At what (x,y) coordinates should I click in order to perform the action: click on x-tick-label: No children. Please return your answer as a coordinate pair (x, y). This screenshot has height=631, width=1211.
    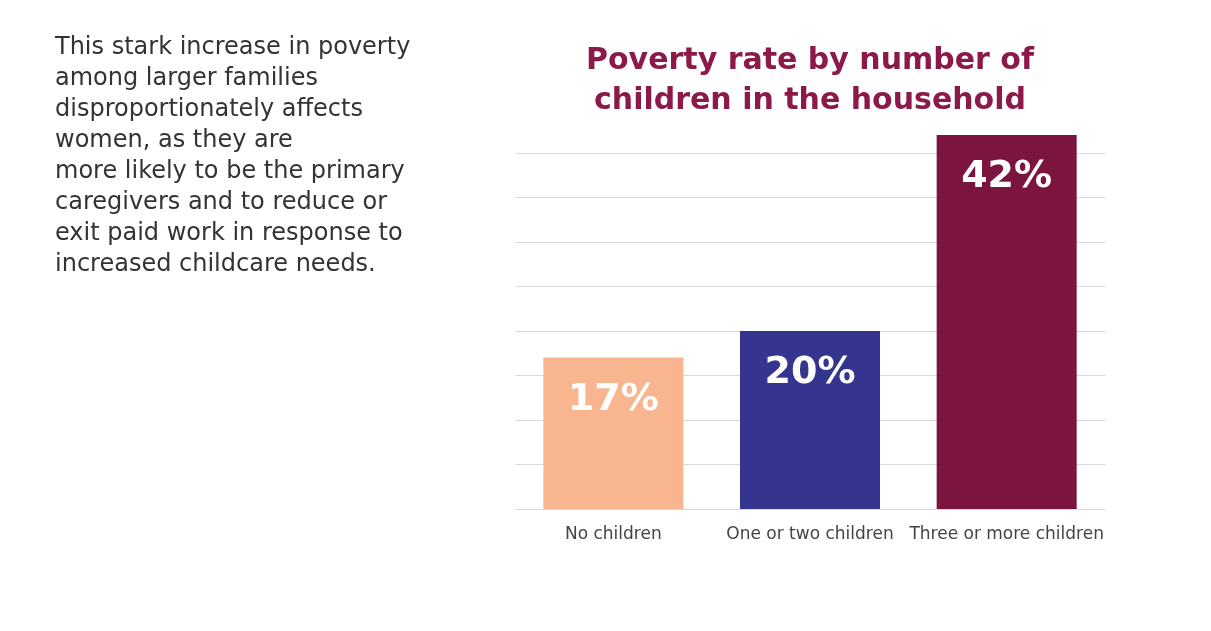
    Looking at the image, I should click on (613, 532).